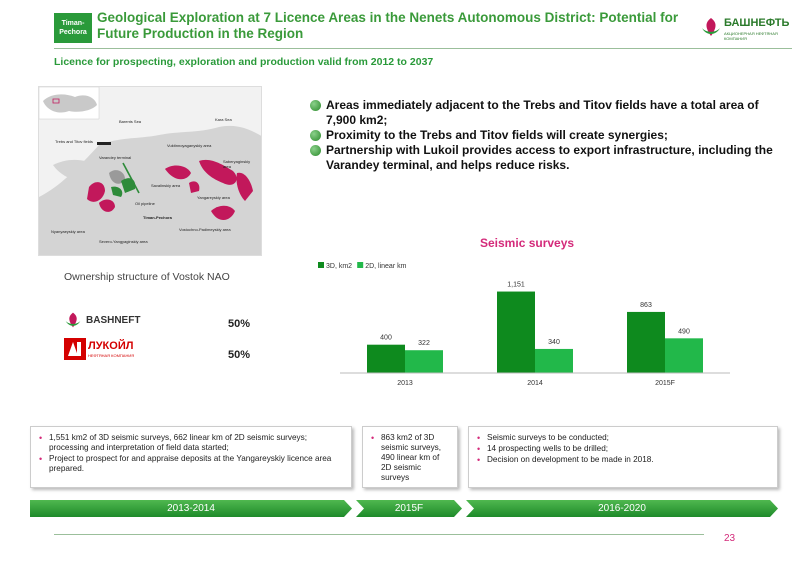 The width and height of the screenshot is (800, 566). Describe the element at coordinates (730, 538) in the screenshot. I see `page-number: 23` at that location.